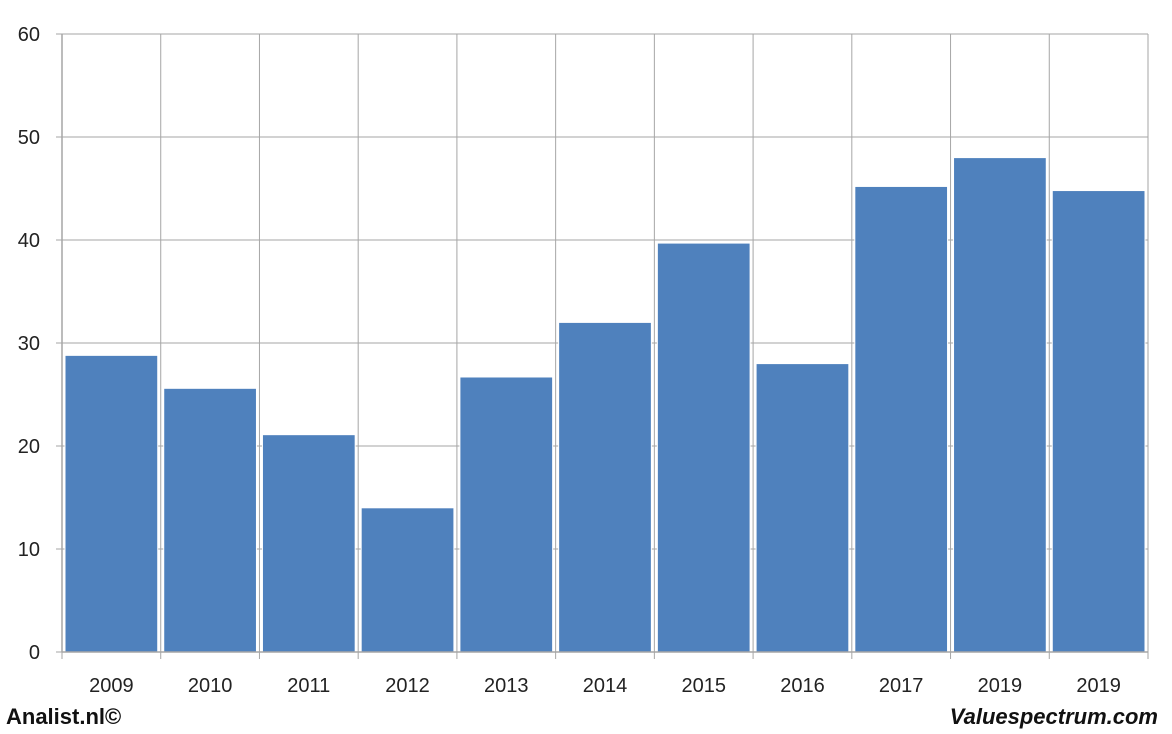 The height and width of the screenshot is (734, 1172). I want to click on x-tick-label: 2017, so click(901, 686).